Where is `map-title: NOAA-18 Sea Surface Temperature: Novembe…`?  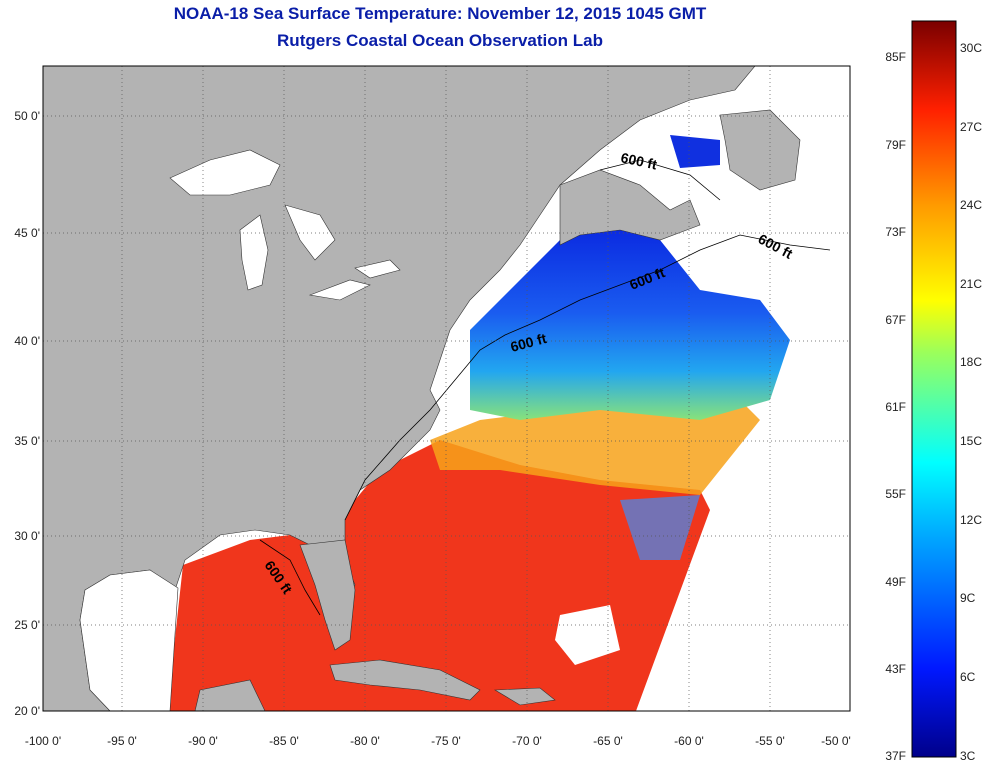
map-title: NOAA-18 Sea Surface Temperature: Novembe… is located at coordinates (440, 13).